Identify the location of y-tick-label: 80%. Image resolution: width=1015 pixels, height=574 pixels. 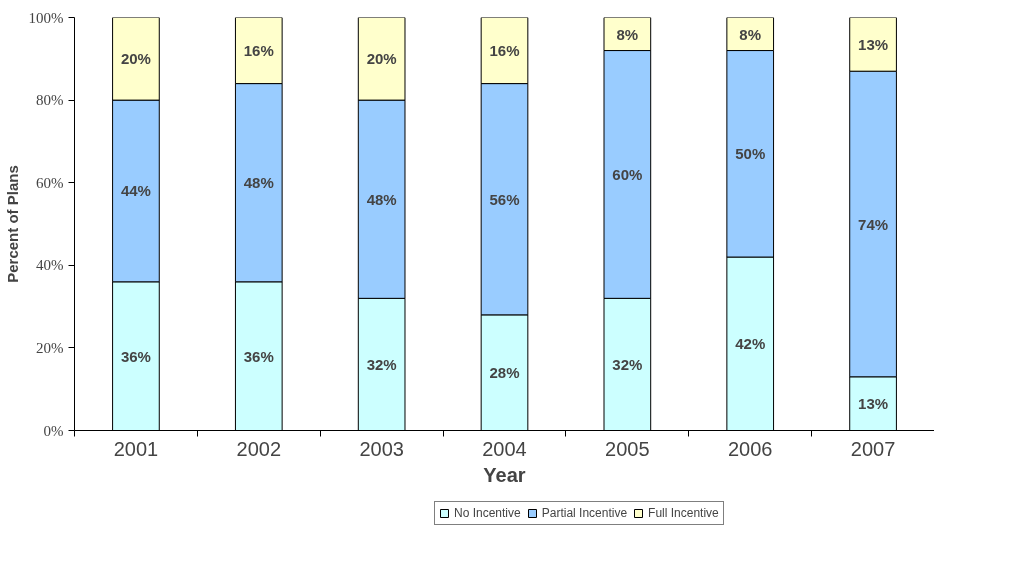
(50, 100).